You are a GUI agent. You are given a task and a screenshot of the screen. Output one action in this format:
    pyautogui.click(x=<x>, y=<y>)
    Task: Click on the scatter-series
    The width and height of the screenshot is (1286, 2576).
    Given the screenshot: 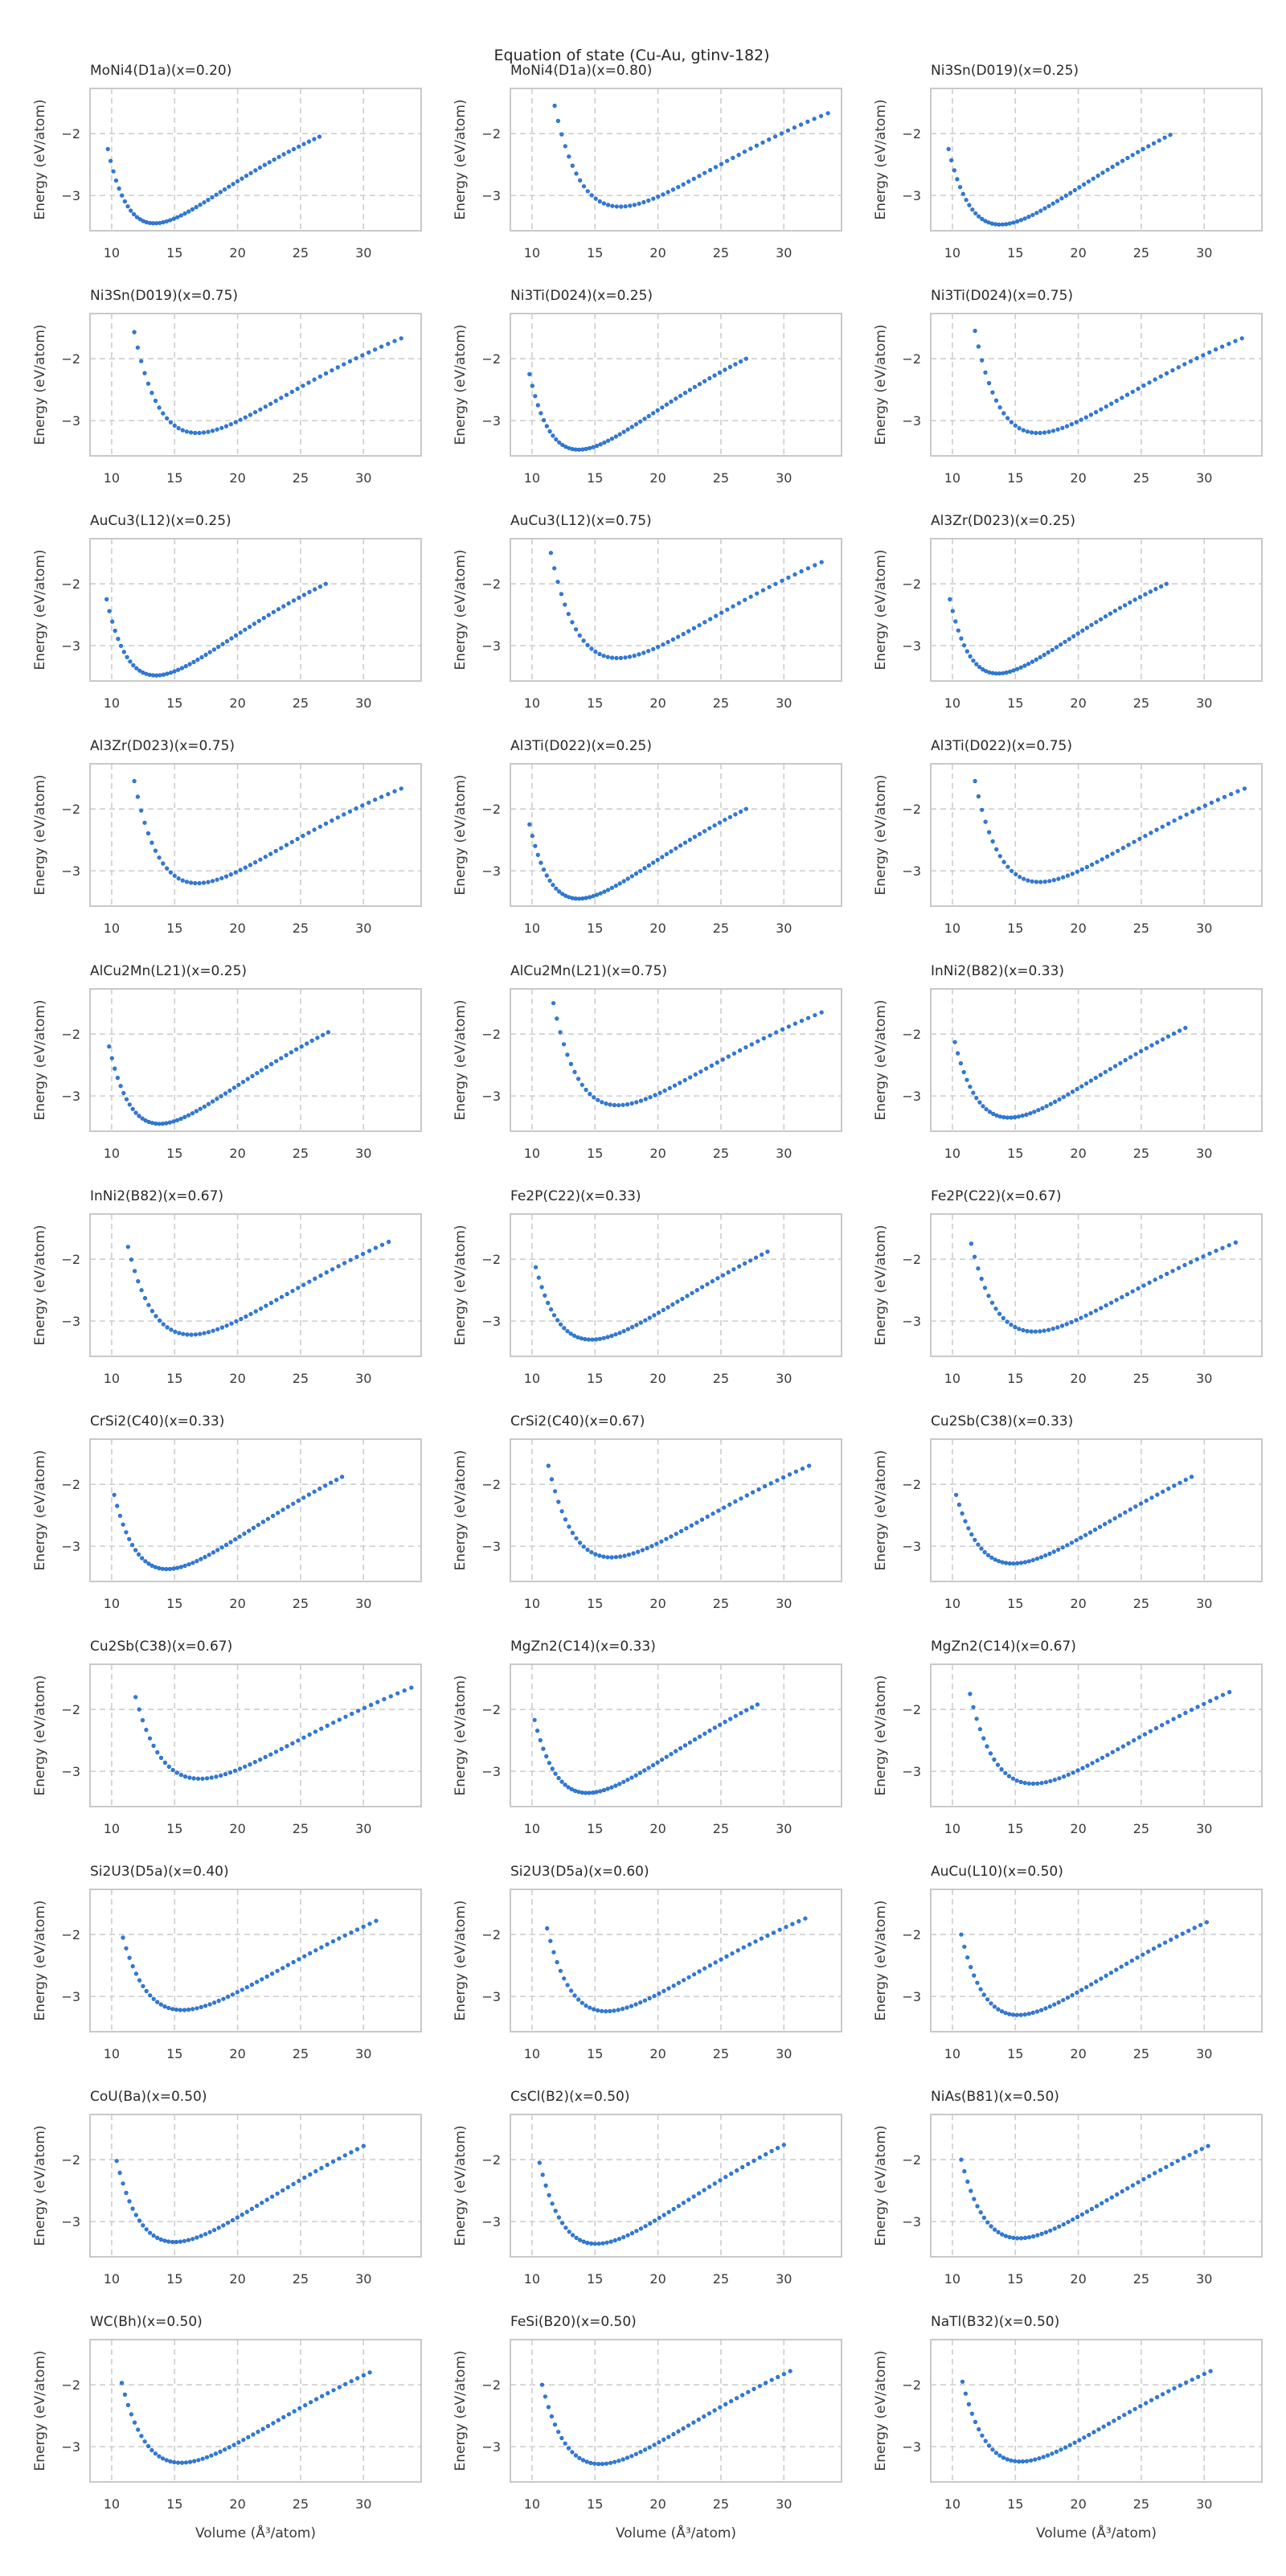 What is the action you would take?
    pyautogui.click(x=1086, y=2416)
    